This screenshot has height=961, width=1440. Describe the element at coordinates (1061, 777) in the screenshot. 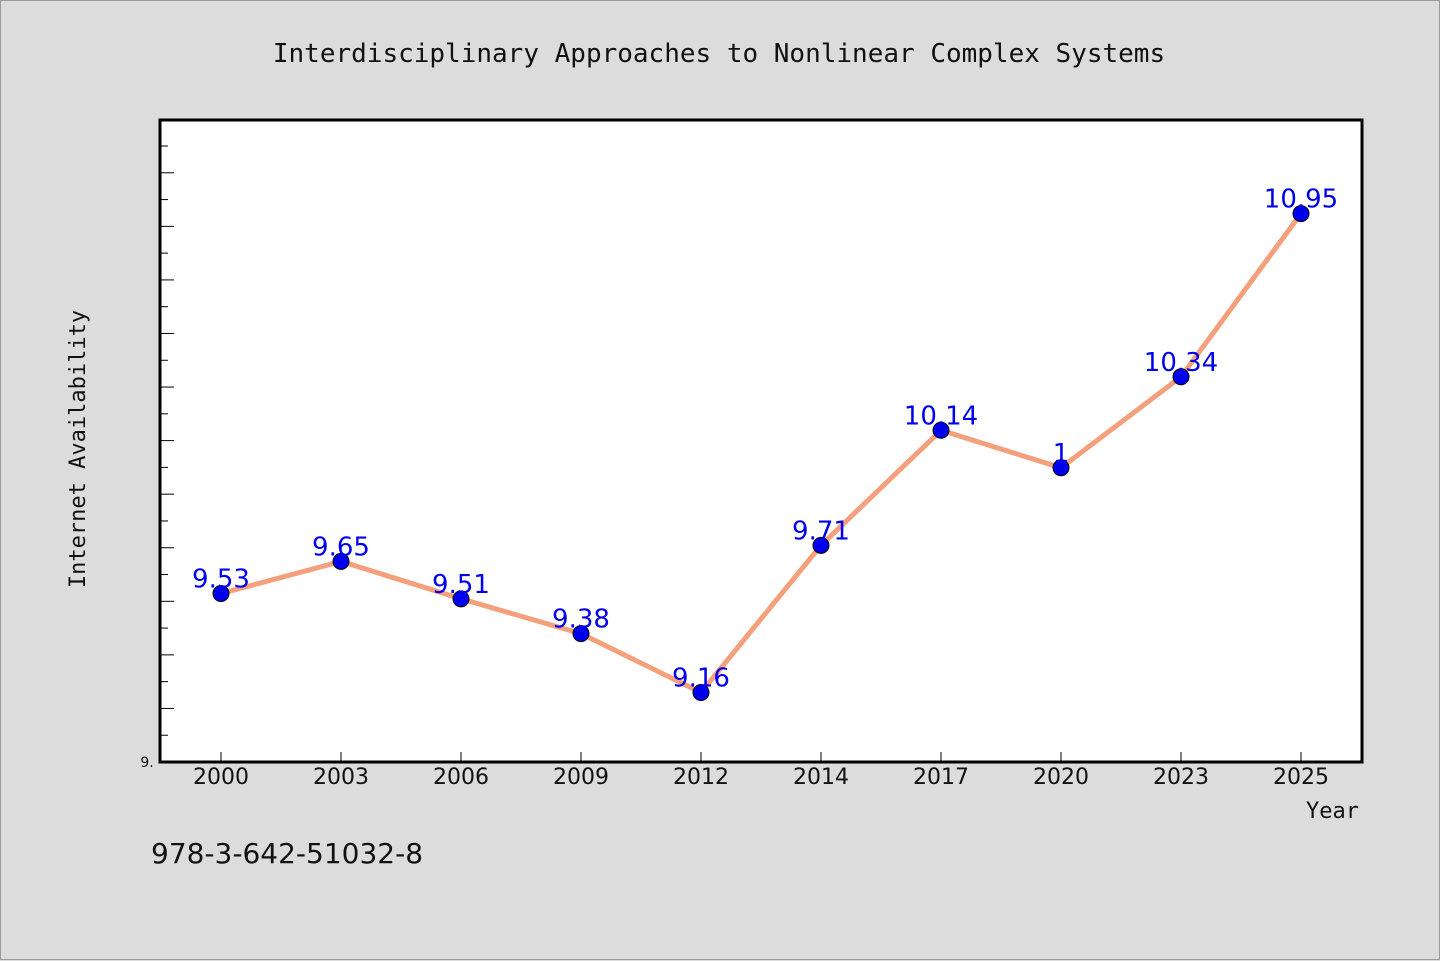

I see `x-tick-label: 2020` at that location.